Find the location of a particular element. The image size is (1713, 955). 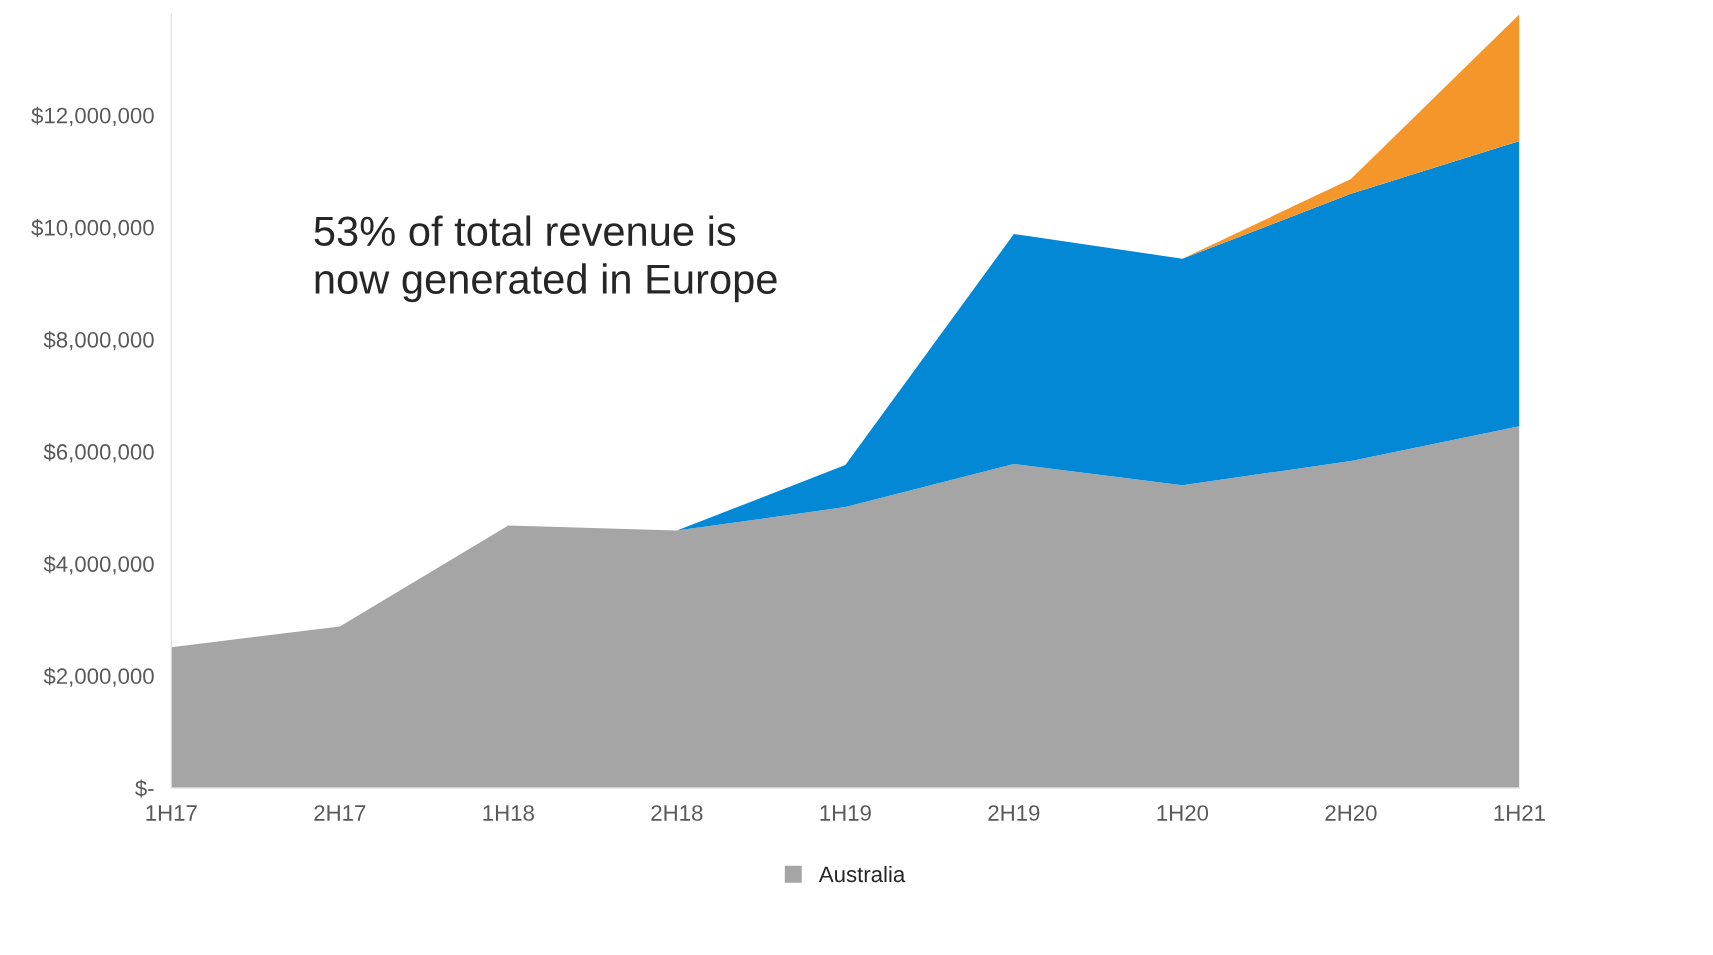

x-tick-label: 1H17 is located at coordinates (171, 813).